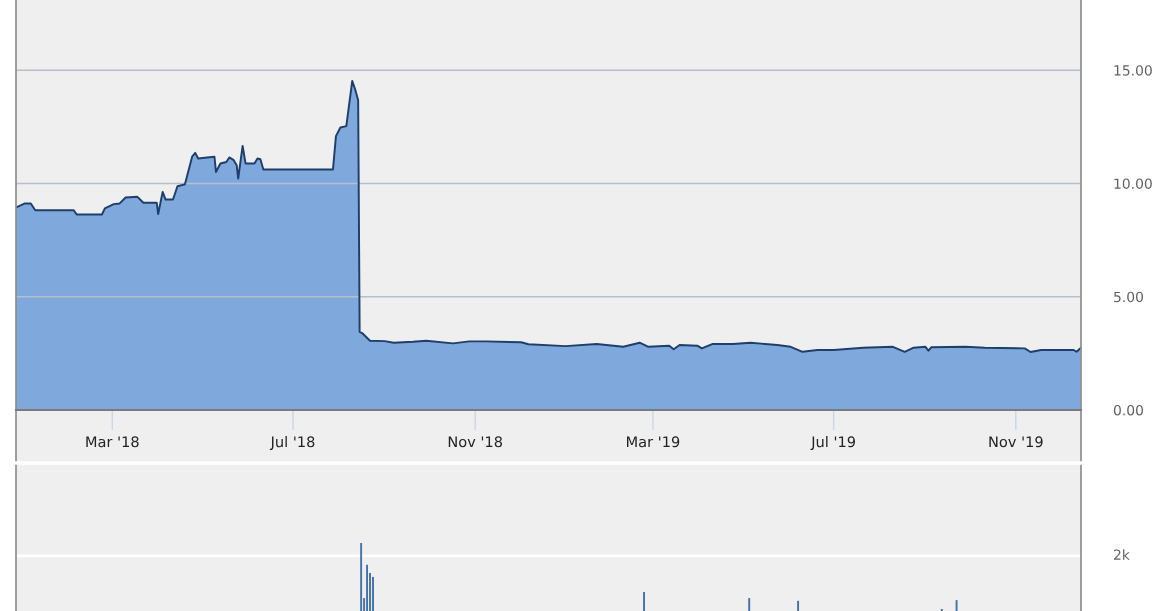 The width and height of the screenshot is (1162, 611). Describe the element at coordinates (1128, 410) in the screenshot. I see `y-tick-label: 0.00` at that location.